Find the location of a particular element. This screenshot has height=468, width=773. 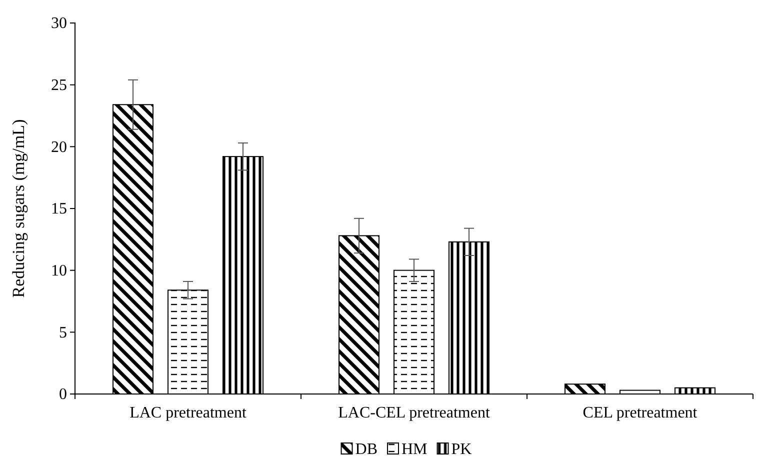

x-tick-label: LAC pretreatment is located at coordinates (188, 413).